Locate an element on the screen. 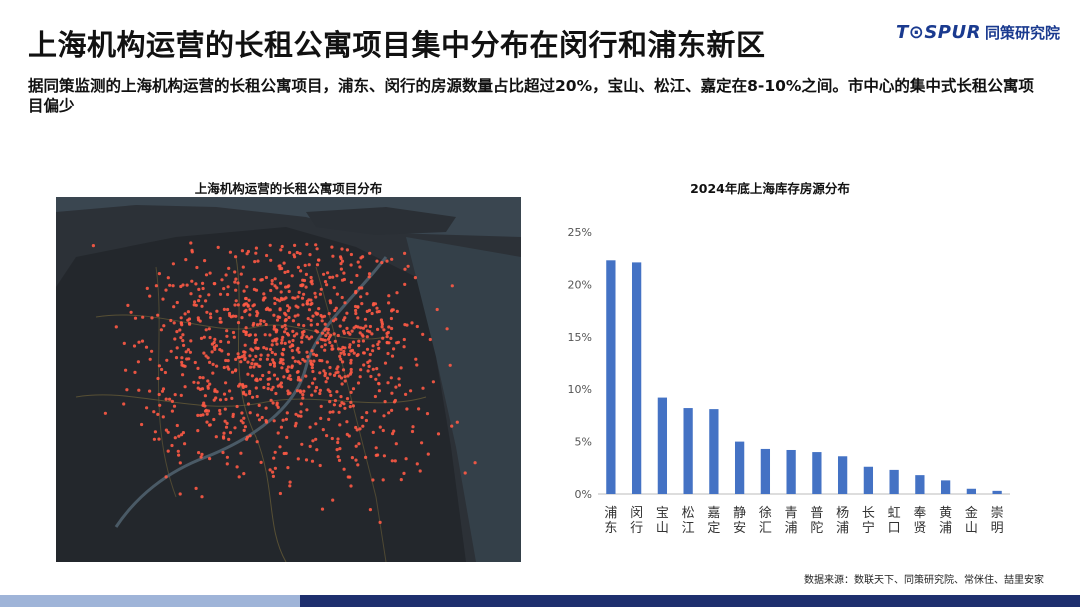 Image resolution: width=1080 pixels, height=607 pixels. east-sea-water is located at coordinates (463, 399).